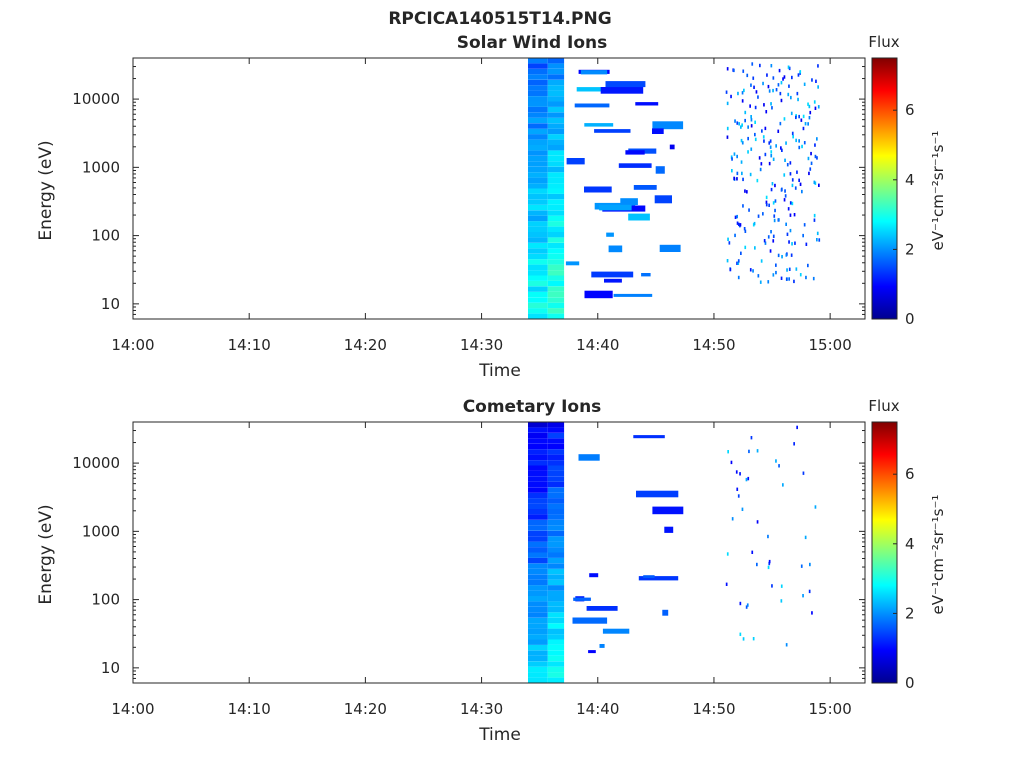 The height and width of the screenshot is (768, 1024). What do you see at coordinates (481, 345) in the screenshot?
I see `x-tick-label: 14:30` at bounding box center [481, 345].